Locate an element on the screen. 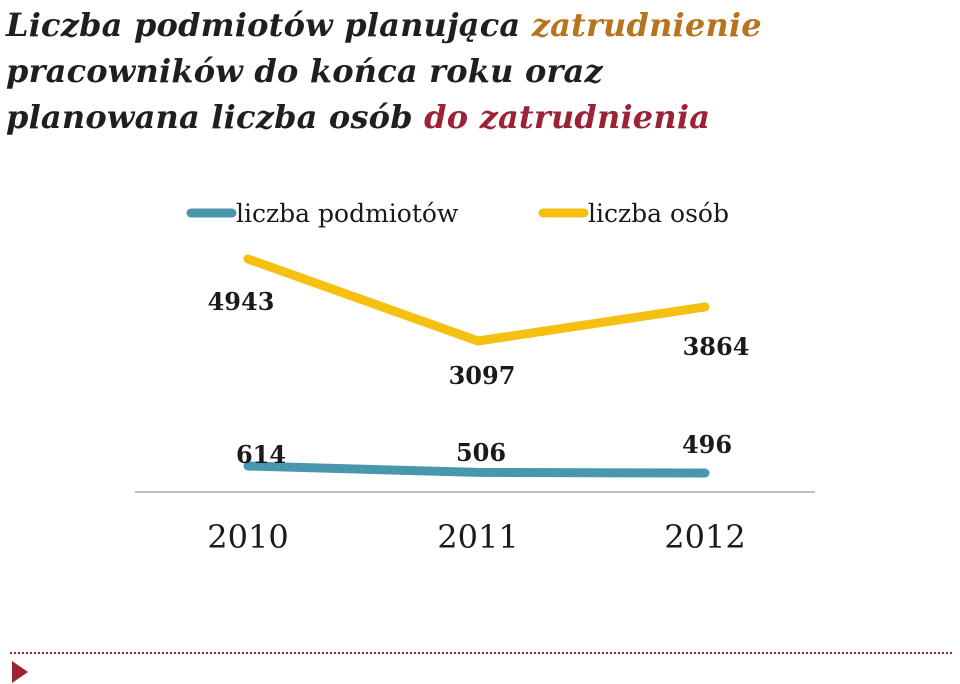 This screenshot has width=960, height=684. data-label: 3097 is located at coordinates (482, 375).